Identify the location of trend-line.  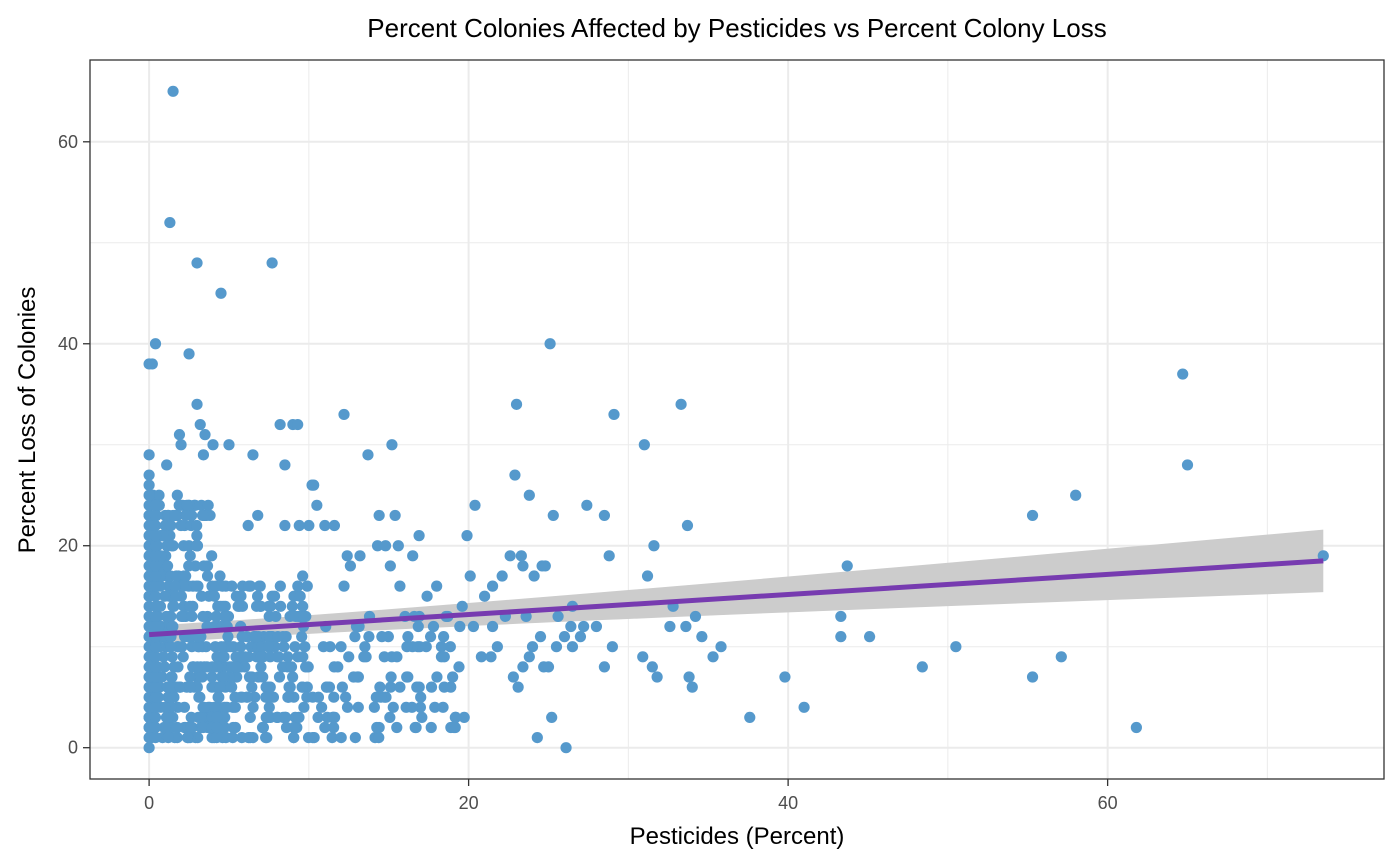
(736, 598).